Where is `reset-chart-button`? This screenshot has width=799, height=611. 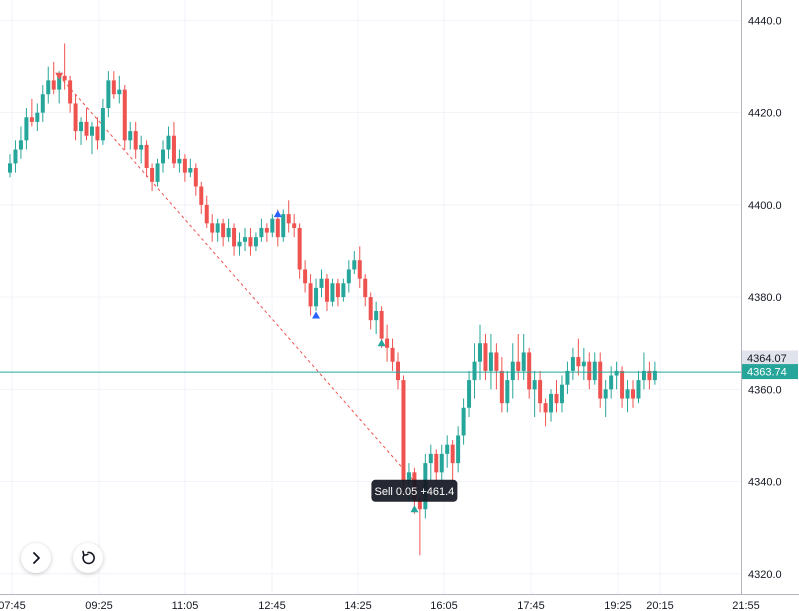 reset-chart-button is located at coordinates (88, 558).